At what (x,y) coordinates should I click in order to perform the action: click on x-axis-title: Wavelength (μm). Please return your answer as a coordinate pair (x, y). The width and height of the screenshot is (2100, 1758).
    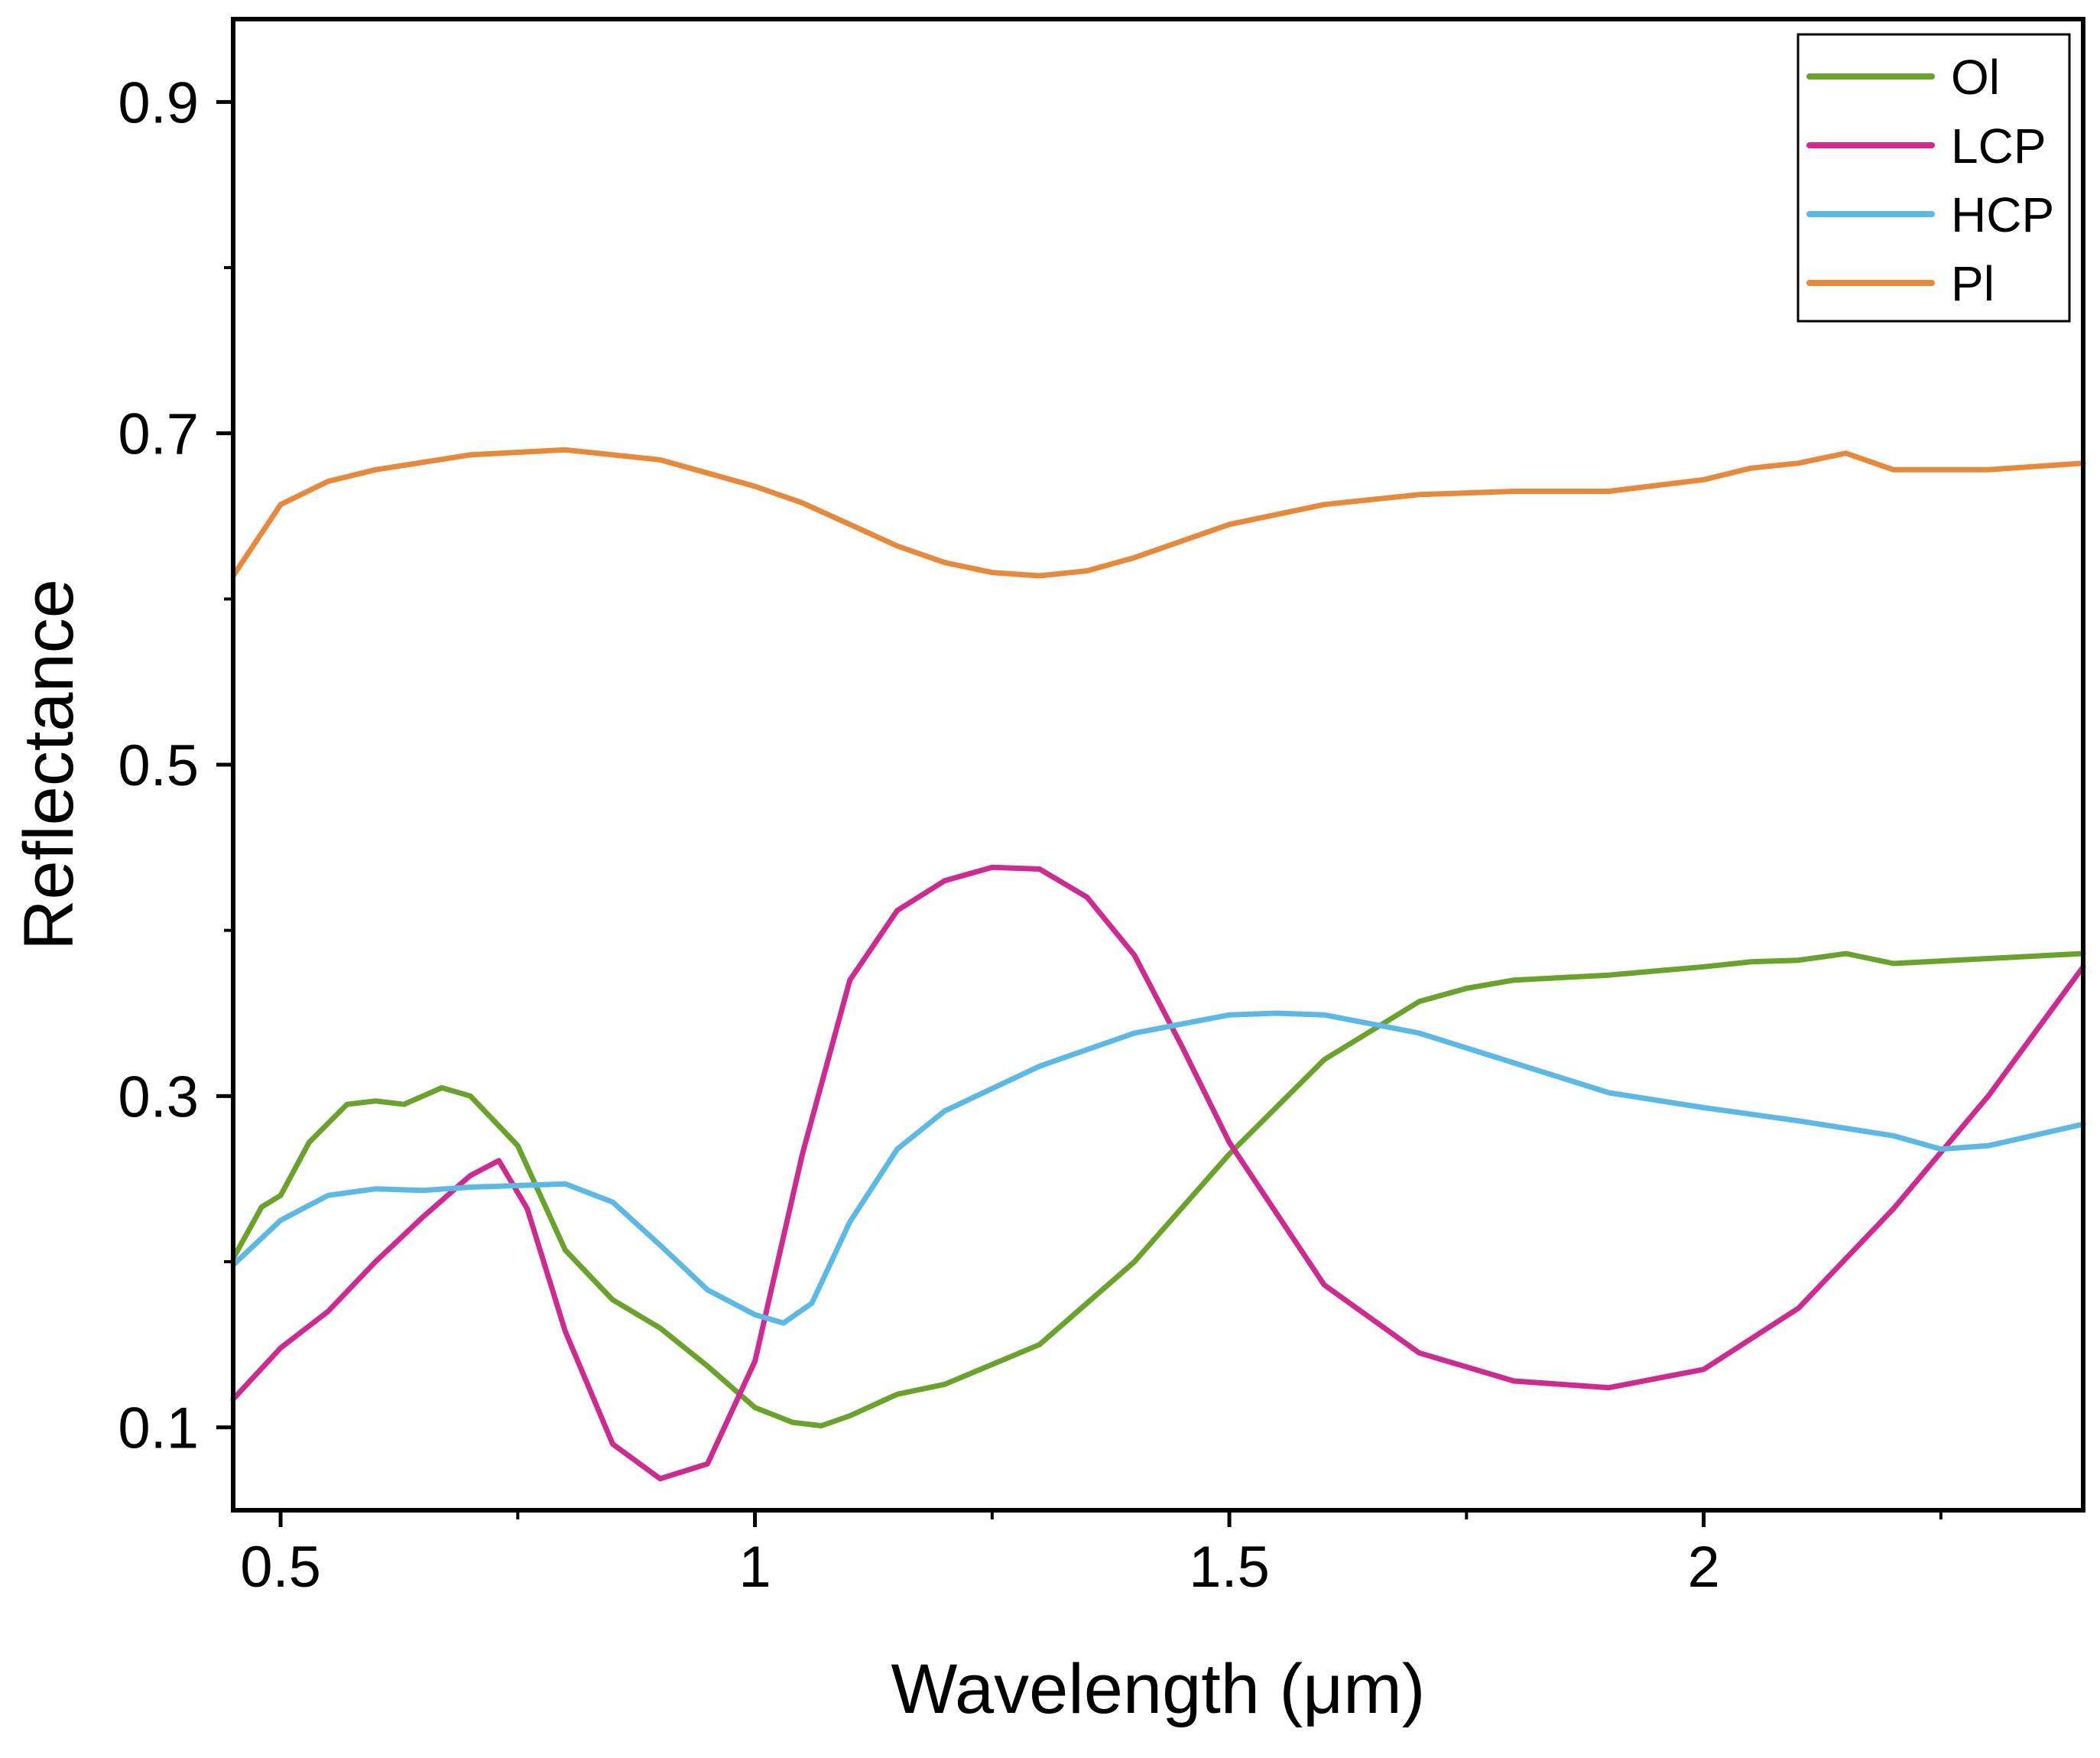
    Looking at the image, I should click on (1159, 1689).